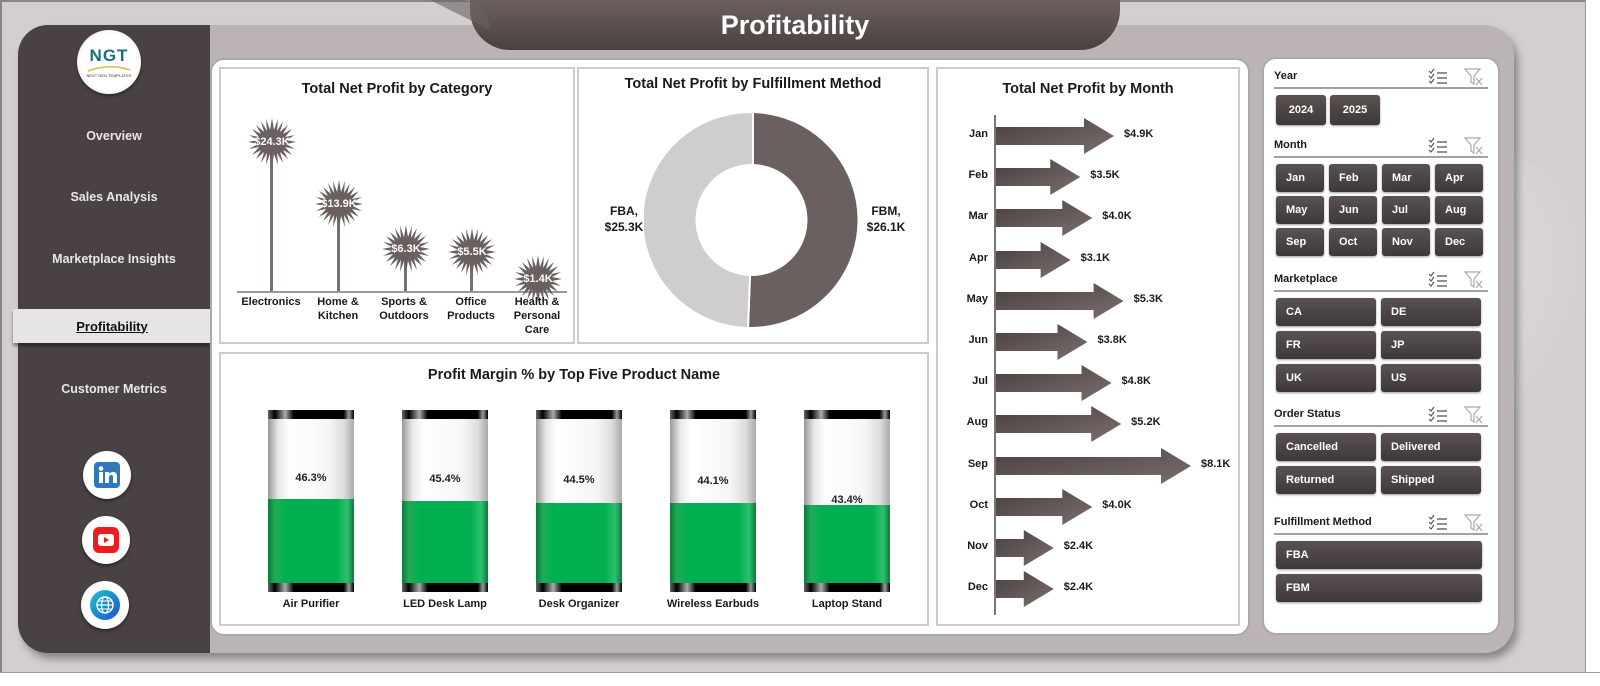  I want to click on slicer-option-year-2024: 2024, so click(1301, 110).